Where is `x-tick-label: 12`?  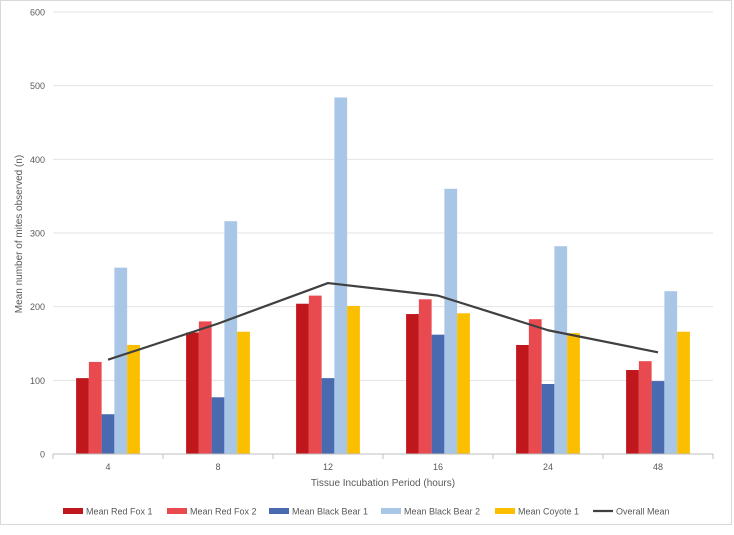
x-tick-label: 12 is located at coordinates (328, 467).